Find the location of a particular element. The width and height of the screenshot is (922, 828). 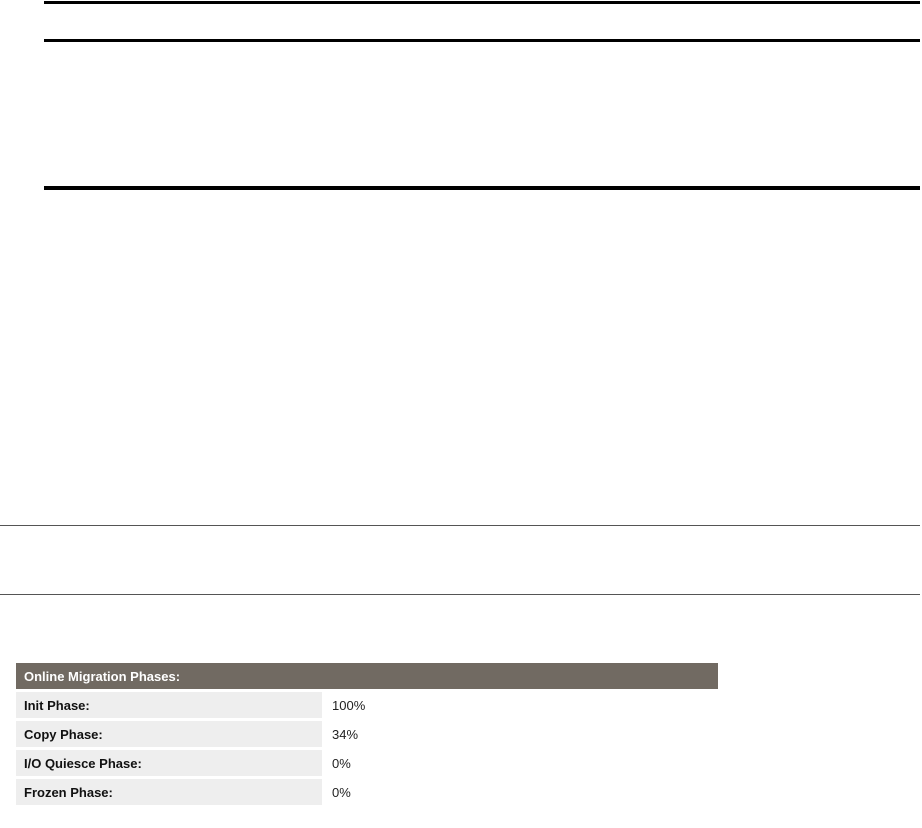

phase-label: Init Phase: is located at coordinates (169, 705).